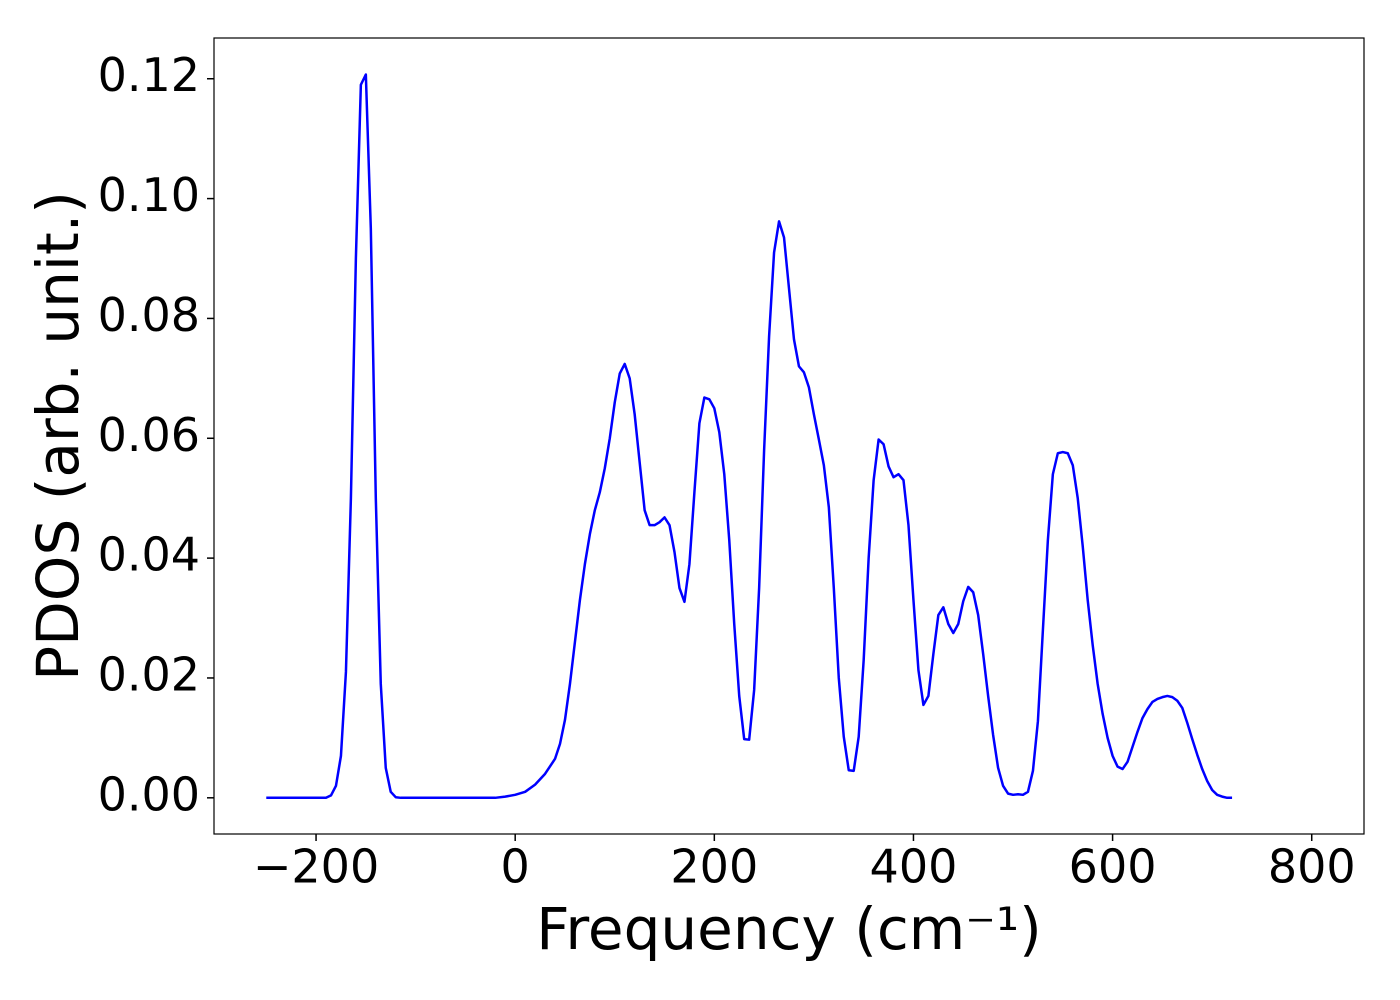  Describe the element at coordinates (149, 195) in the screenshot. I see `y-tick-label: 0.10` at that location.